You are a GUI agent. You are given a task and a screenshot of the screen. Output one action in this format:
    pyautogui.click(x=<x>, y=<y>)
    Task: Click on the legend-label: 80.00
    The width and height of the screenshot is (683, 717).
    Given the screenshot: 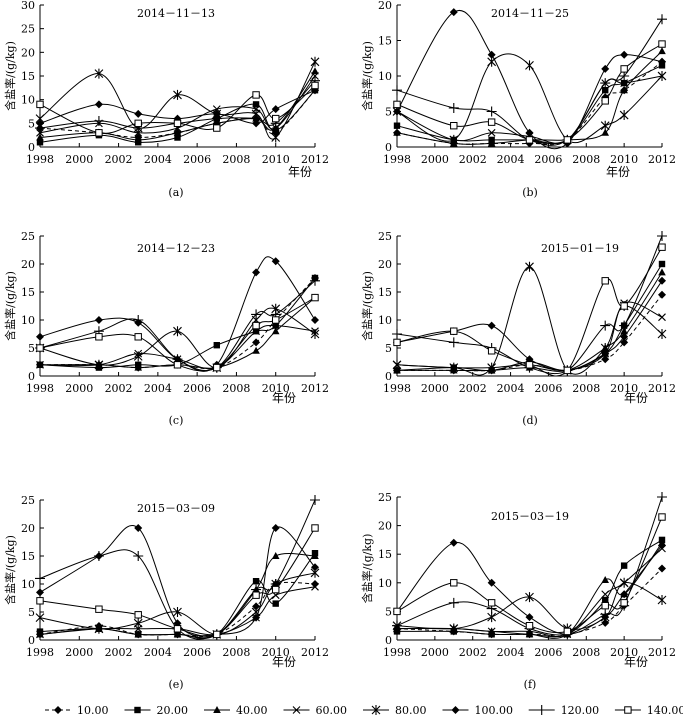 What is the action you would take?
    pyautogui.click(x=411, y=710)
    